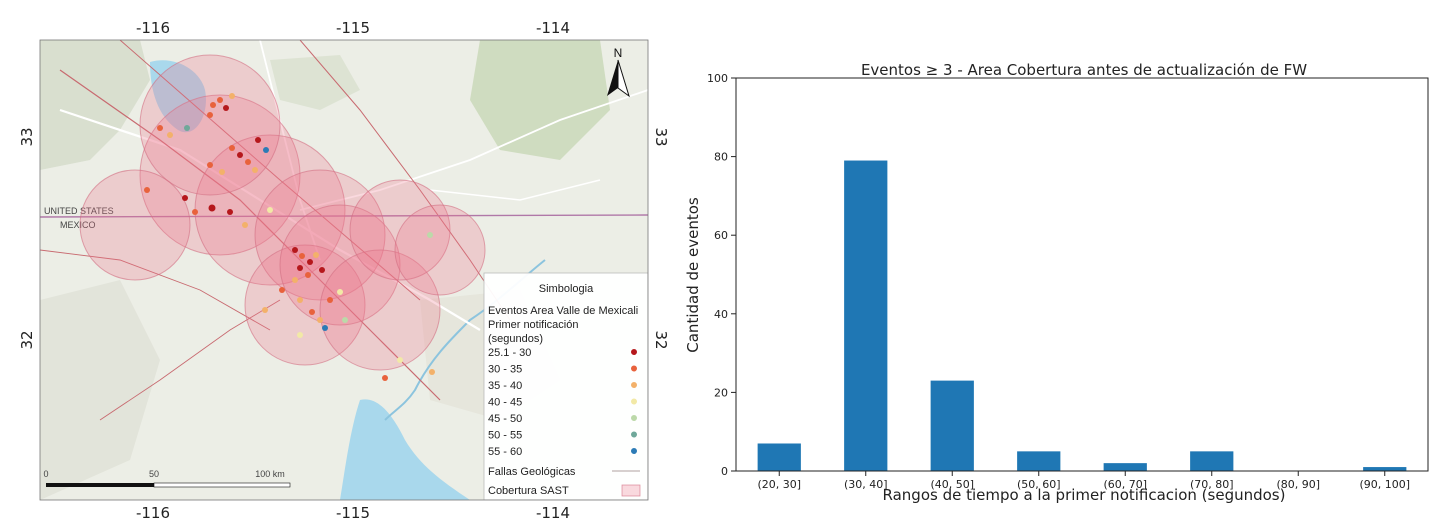  I want to click on legend-class-label: 25.1 - 30, so click(509, 353).